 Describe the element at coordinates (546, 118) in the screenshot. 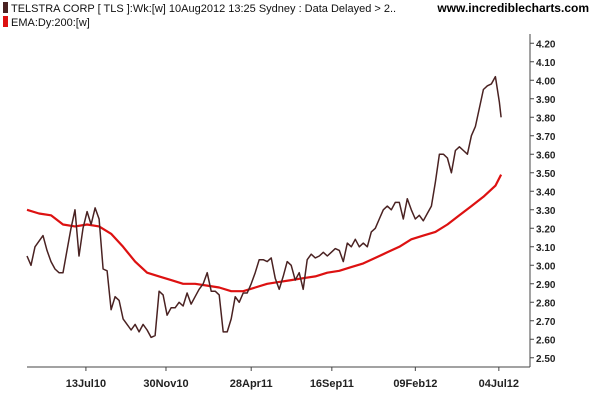

I see `y-tick-label: 3.80` at that location.